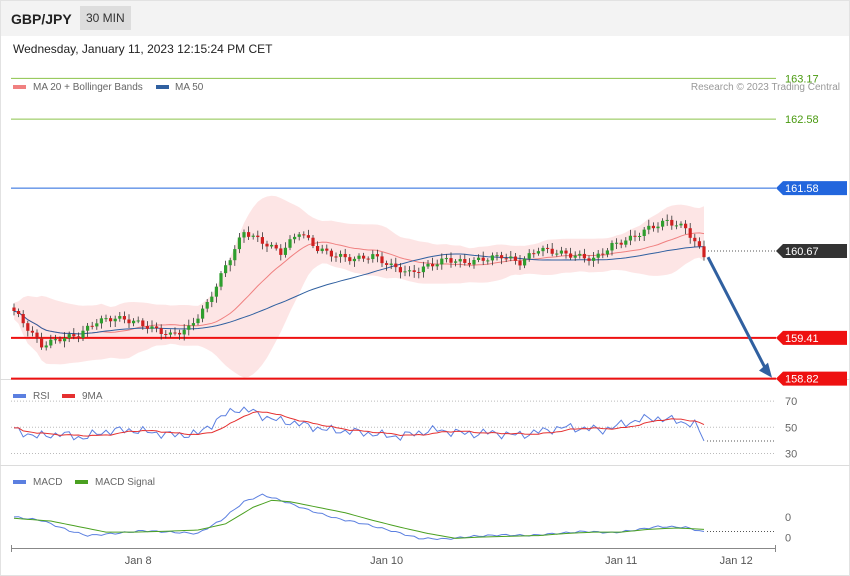 The height and width of the screenshot is (576, 850). I want to click on legend-label: 9MA, so click(92, 396).